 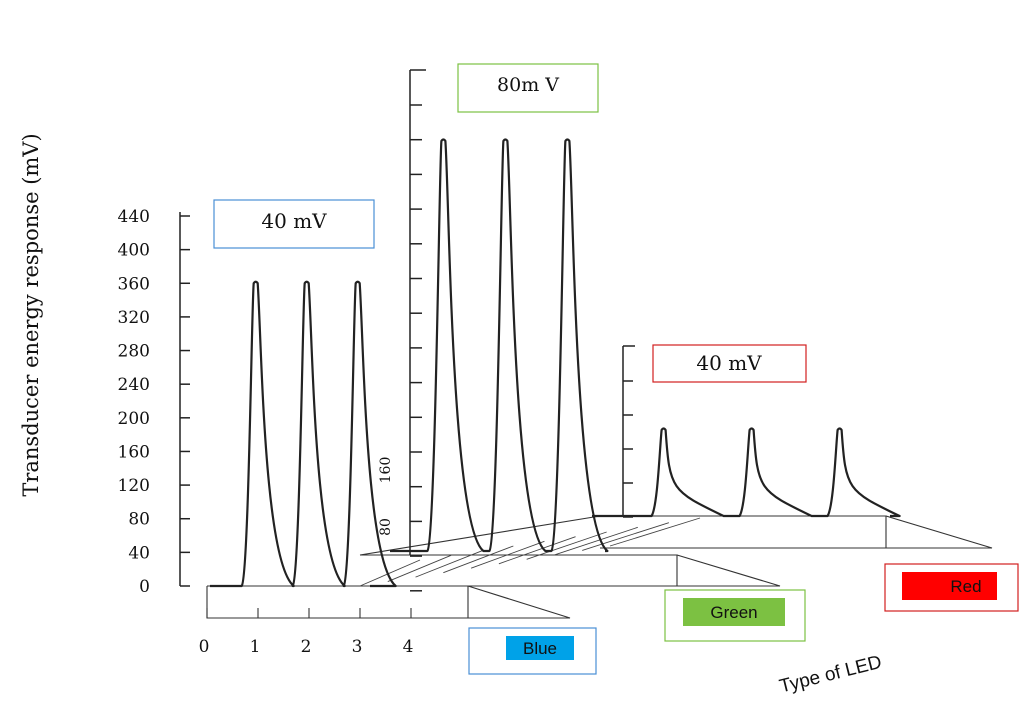 What do you see at coordinates (528, 85) in the screenshot?
I see `scale-label-green: 80m V` at bounding box center [528, 85].